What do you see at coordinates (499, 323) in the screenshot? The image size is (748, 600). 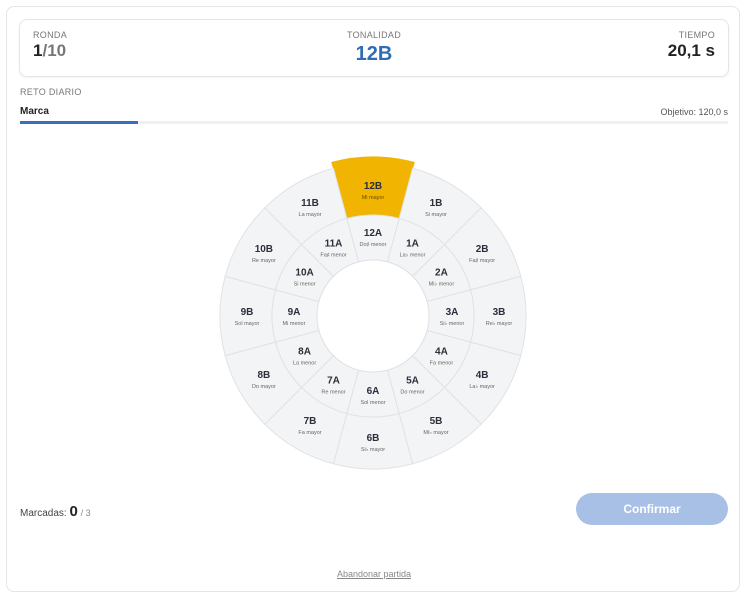 I see `key-name: Re♭ mayor` at bounding box center [499, 323].